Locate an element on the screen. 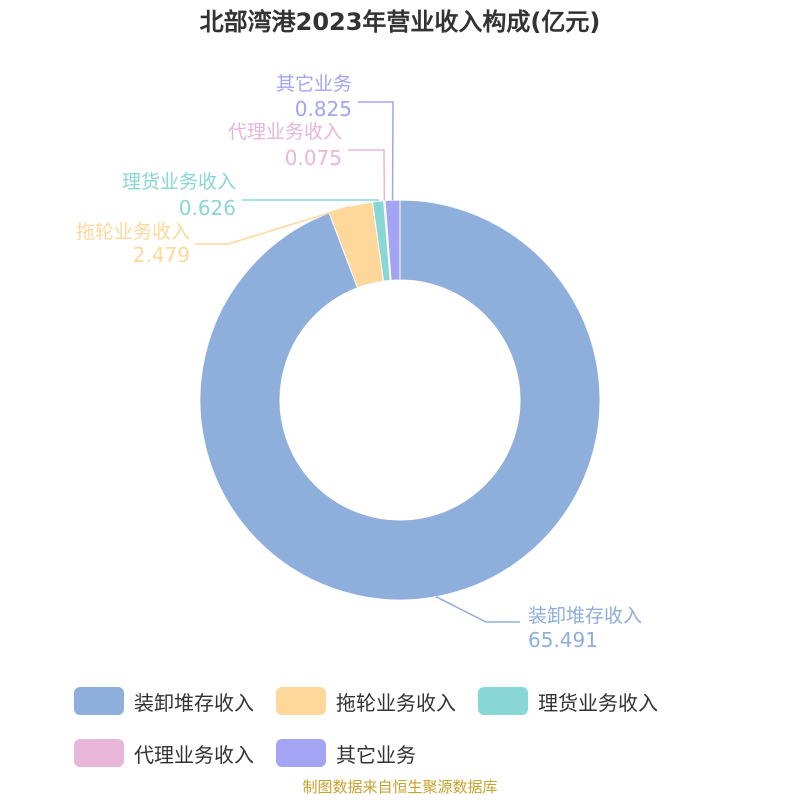 The height and width of the screenshot is (800, 800). callout-label: 装卸堆存收入 is located at coordinates (585, 616).